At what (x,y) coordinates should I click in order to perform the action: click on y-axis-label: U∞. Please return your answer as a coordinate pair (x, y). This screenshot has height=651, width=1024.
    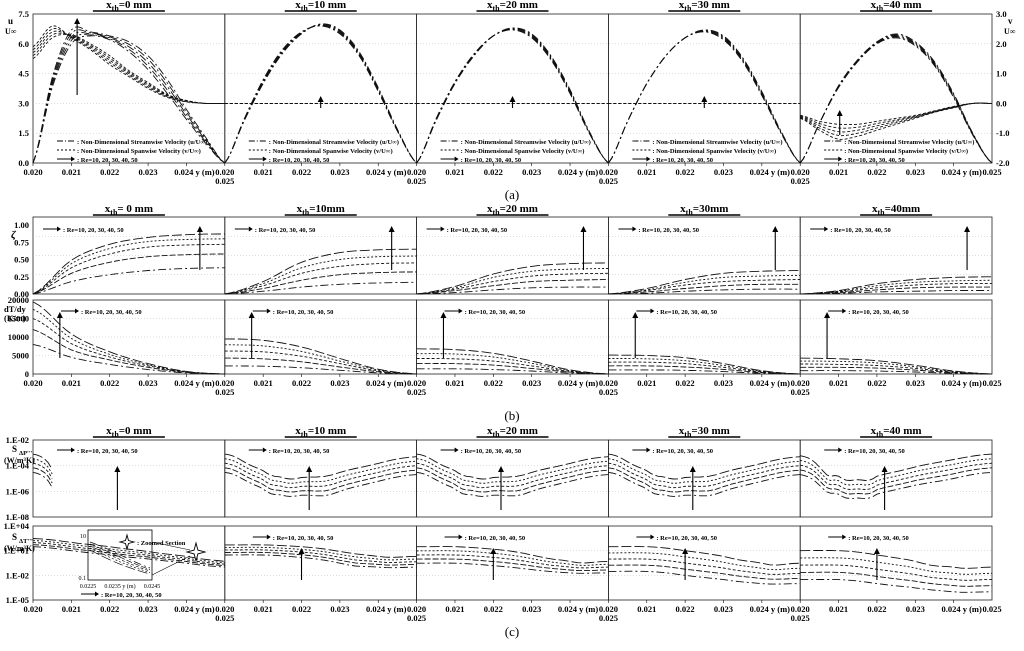
    Looking at the image, I should click on (11, 31).